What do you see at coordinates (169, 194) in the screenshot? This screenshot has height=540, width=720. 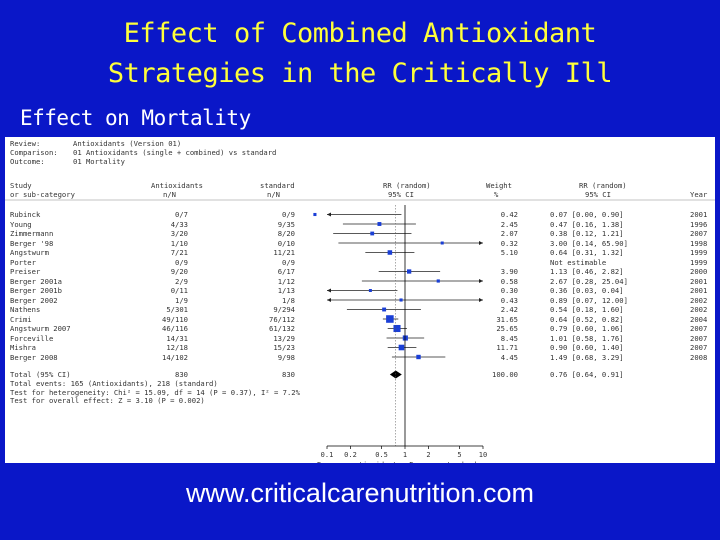 I see `header-antioxidants-nn: n/N` at bounding box center [169, 194].